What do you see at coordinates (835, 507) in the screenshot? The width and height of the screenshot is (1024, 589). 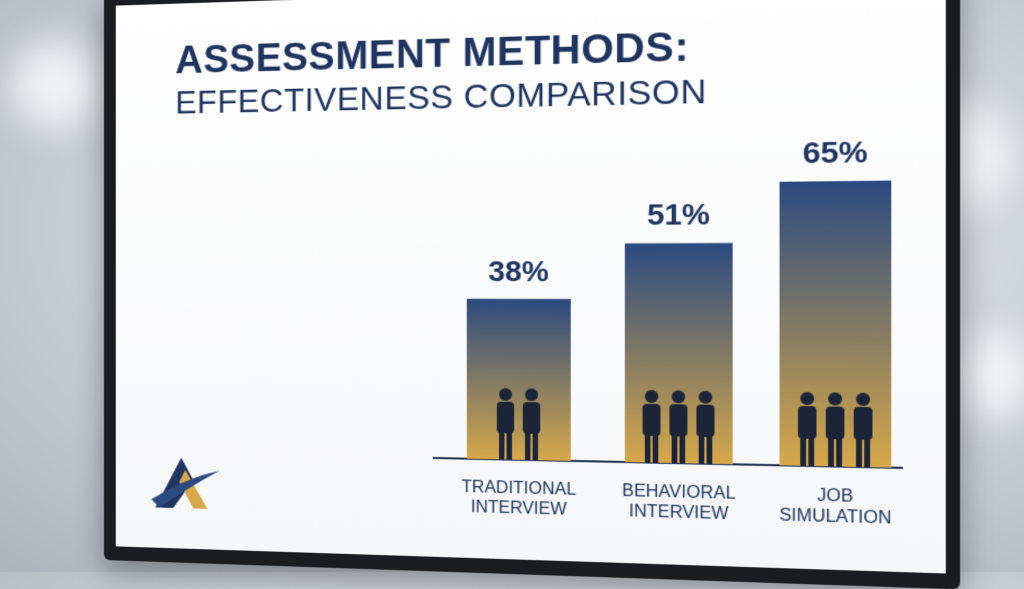 I see `x-tick-label: JOB SIMULATION` at bounding box center [835, 507].